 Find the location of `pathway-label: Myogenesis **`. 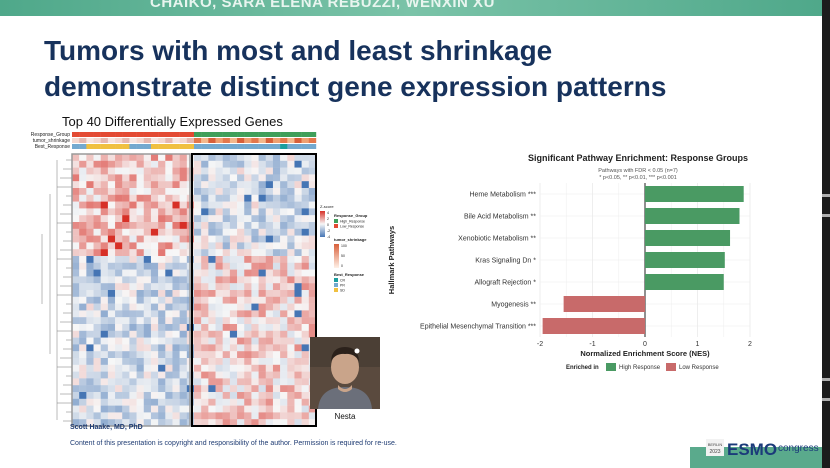

pathway-label: Myogenesis ** is located at coordinates (513, 305).